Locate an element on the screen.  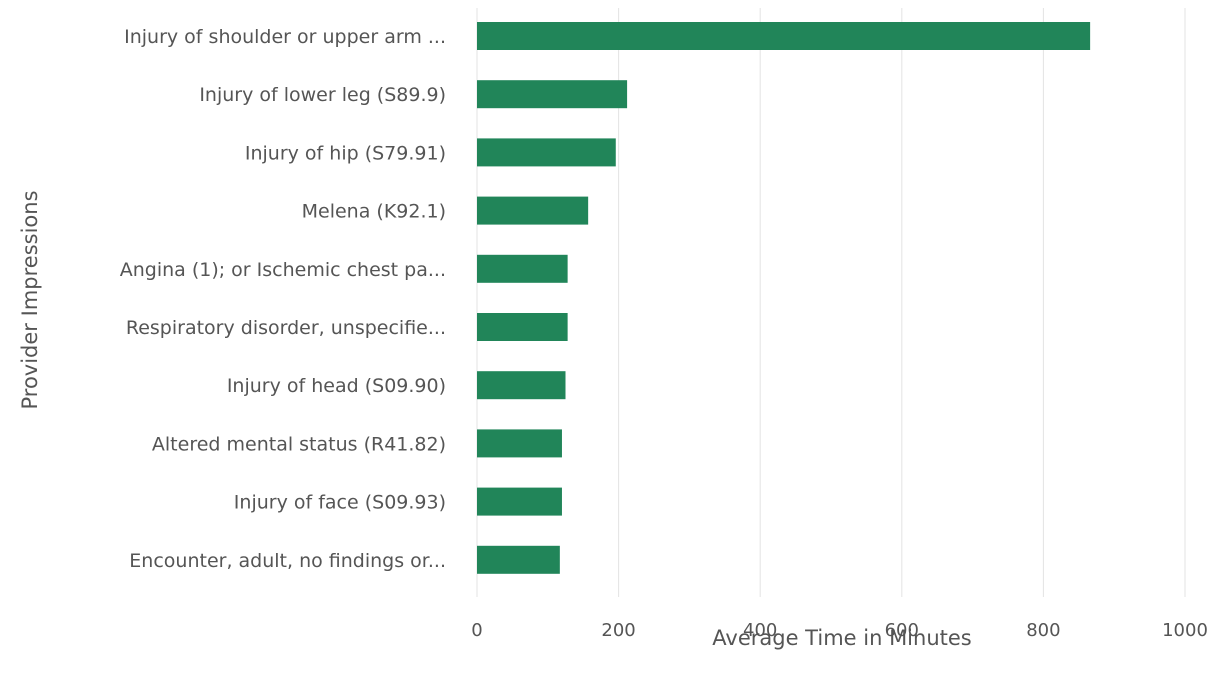
x-axis-title: Average Time in Minutes is located at coordinates (841, 638).